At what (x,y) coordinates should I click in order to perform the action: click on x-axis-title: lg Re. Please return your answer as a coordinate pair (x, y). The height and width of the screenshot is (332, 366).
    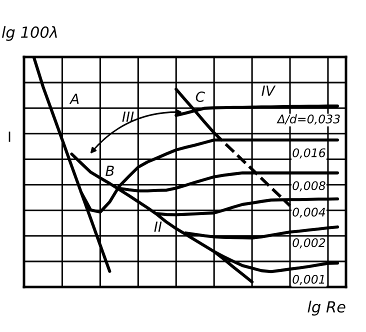
    Looking at the image, I should click on (327, 308).